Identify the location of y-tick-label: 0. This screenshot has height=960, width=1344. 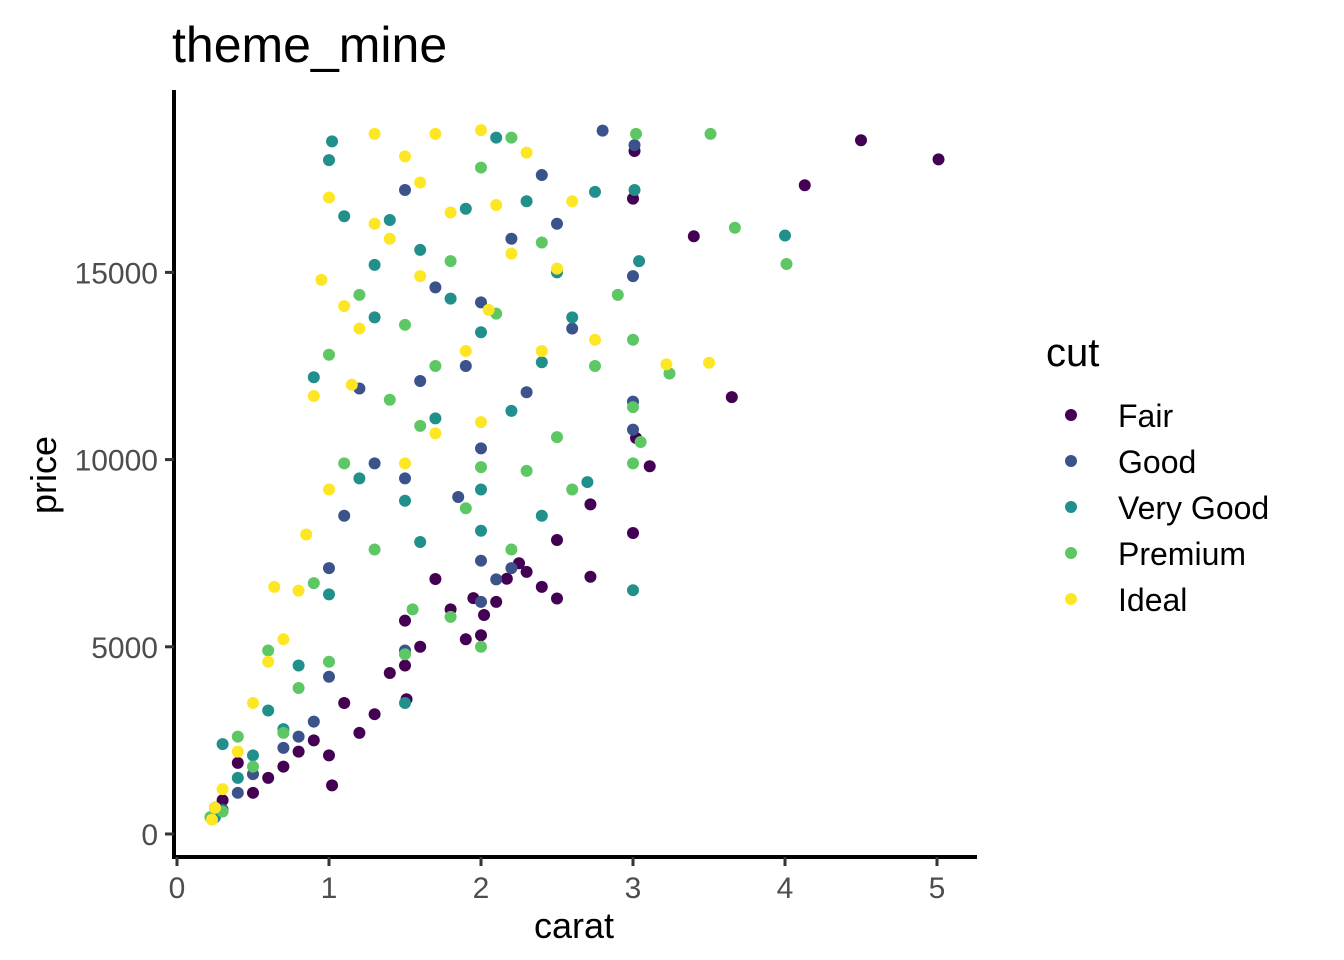
(149, 835).